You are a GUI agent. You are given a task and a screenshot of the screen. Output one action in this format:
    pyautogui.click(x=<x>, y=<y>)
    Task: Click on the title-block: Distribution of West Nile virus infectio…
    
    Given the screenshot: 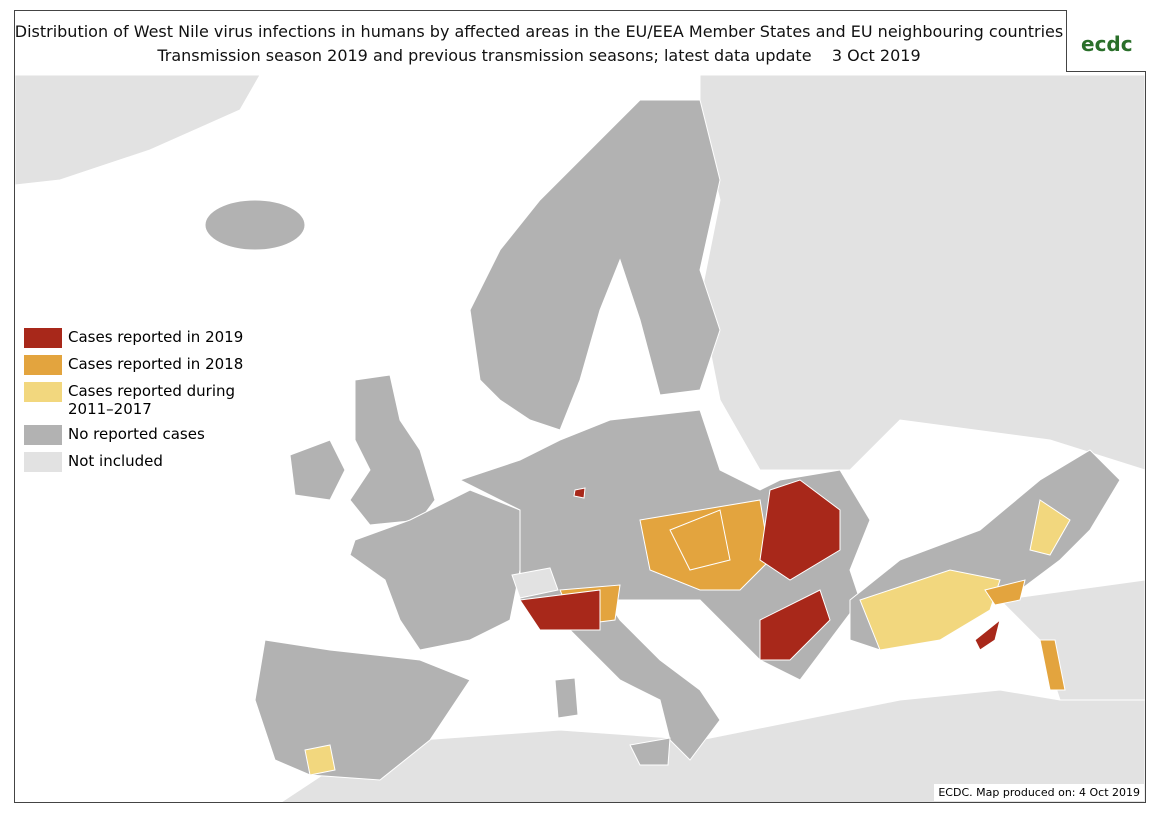 What is the action you would take?
    pyautogui.click(x=539, y=44)
    